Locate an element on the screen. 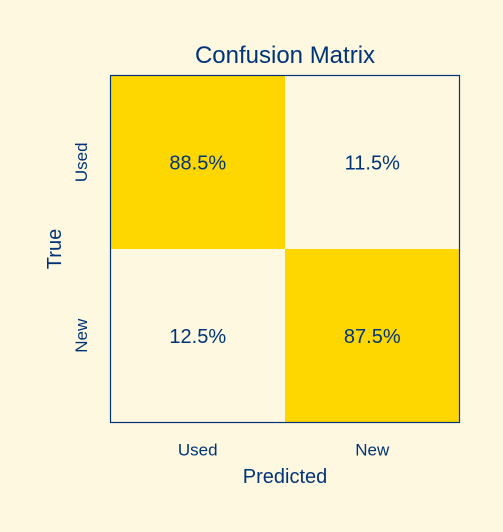 The height and width of the screenshot is (532, 503). heatmap-cell-label-0-0: 88.5% is located at coordinates (197, 163).